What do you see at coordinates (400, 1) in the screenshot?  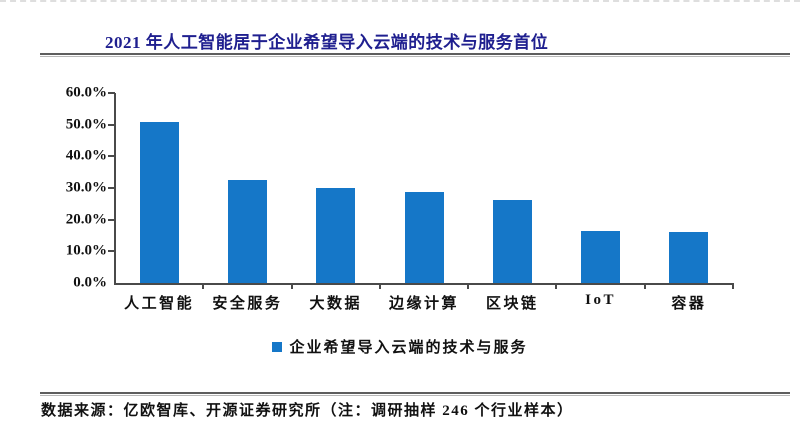 I see `top-dashed-divider` at bounding box center [400, 1].